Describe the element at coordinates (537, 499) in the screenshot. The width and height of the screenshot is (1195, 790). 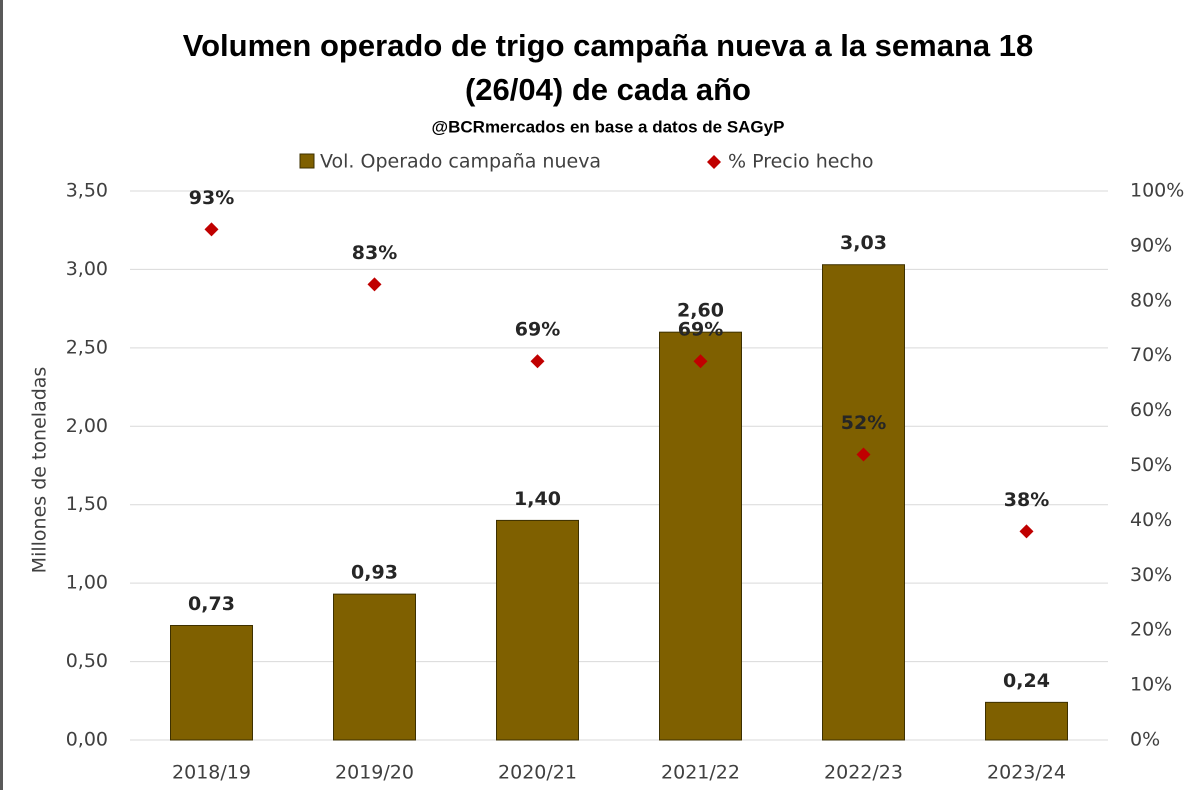
I see `data-label: 1,40` at that location.